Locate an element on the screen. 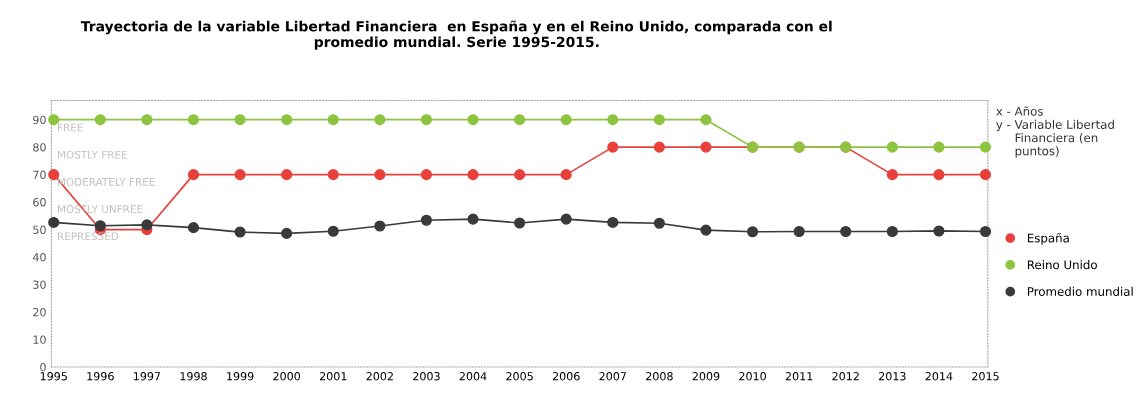  y-tick-label: 20 is located at coordinates (39, 312).